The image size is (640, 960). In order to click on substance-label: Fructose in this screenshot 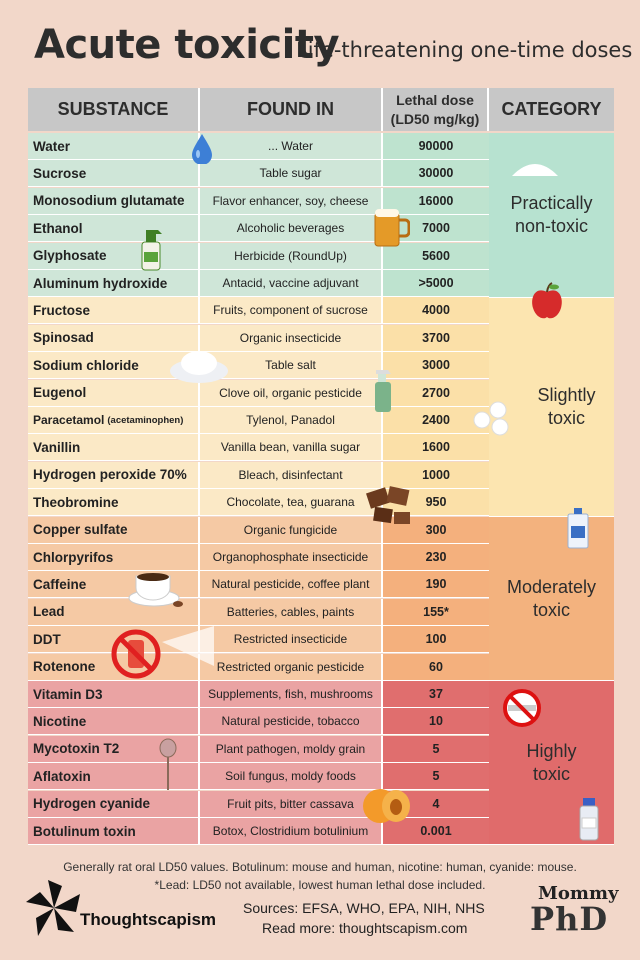, I will do `click(62, 310)`.